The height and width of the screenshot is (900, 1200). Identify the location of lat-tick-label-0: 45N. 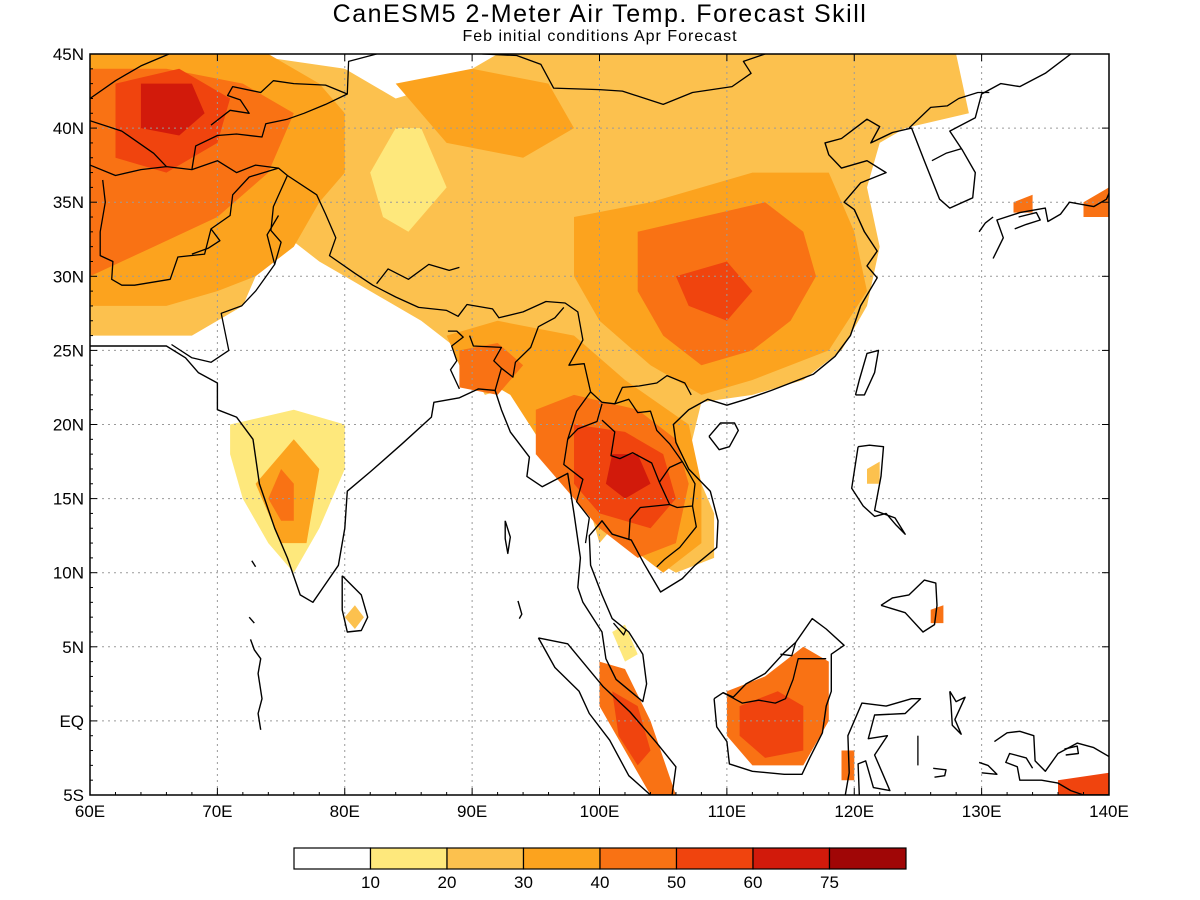
(68, 54).